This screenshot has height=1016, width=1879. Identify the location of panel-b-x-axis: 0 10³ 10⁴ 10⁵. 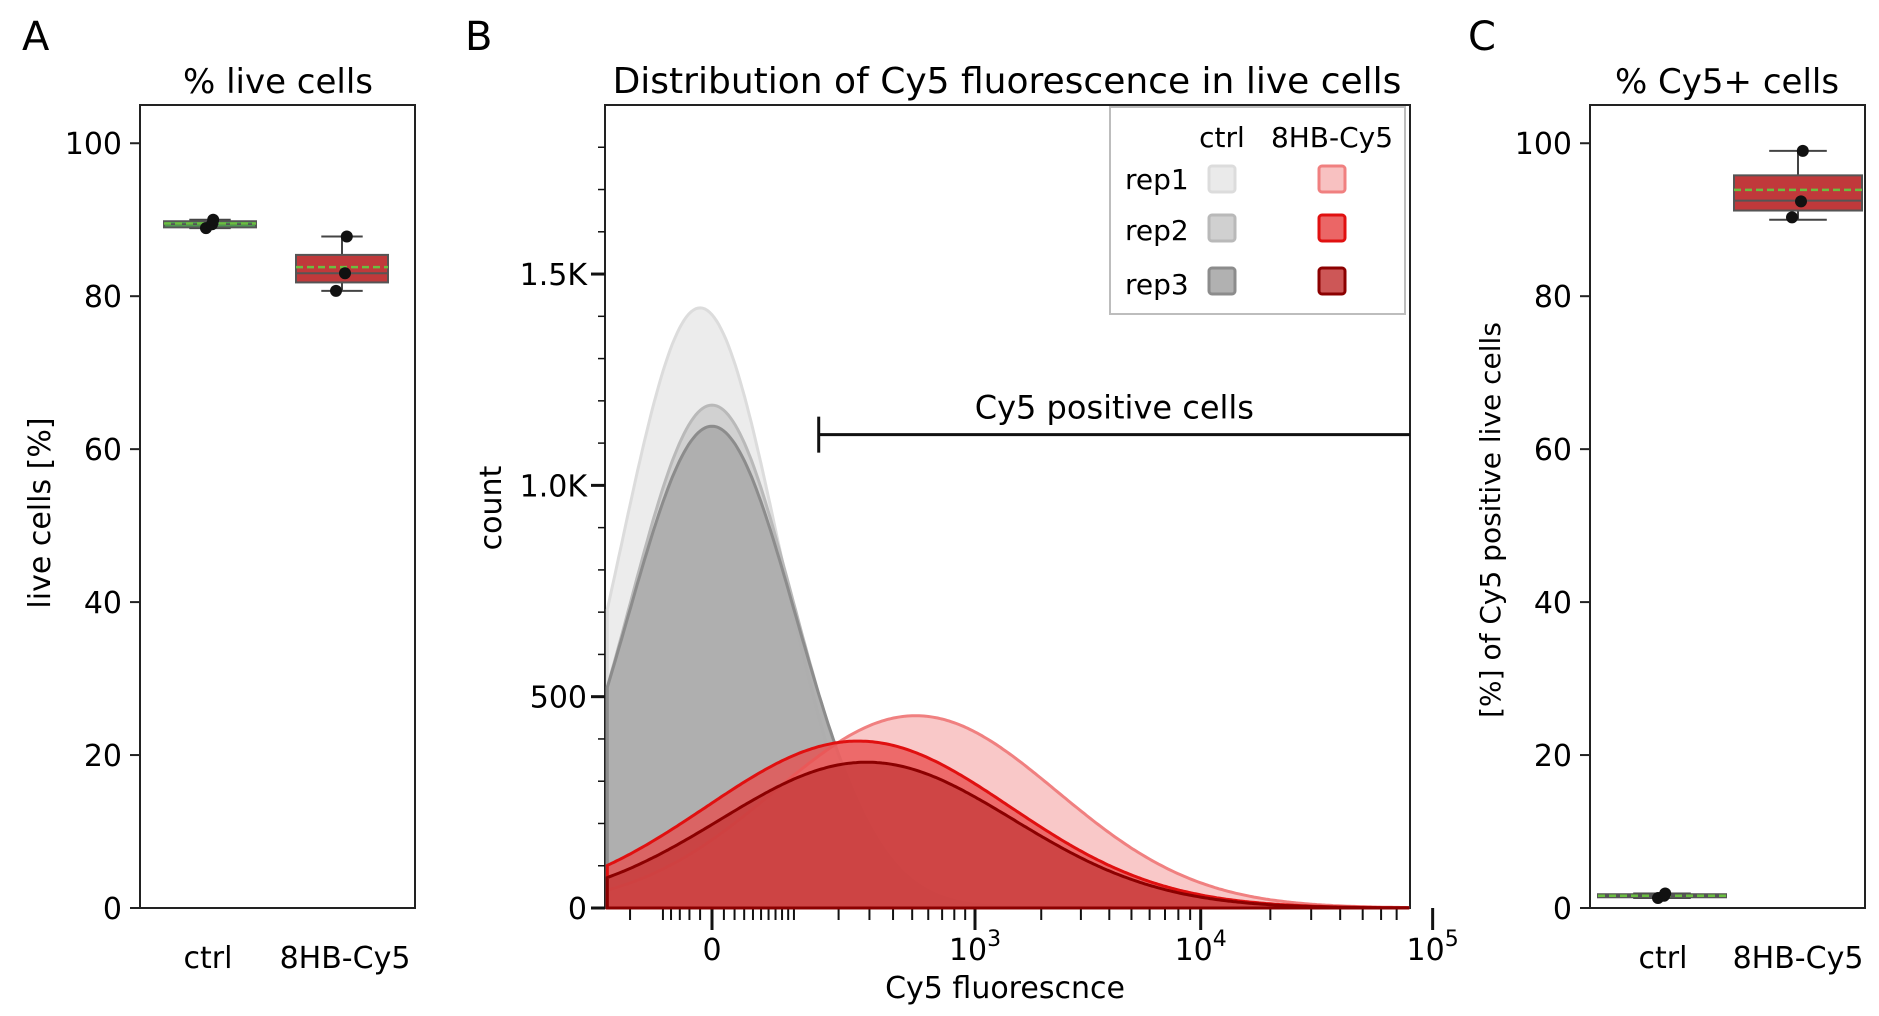
(1044, 938).